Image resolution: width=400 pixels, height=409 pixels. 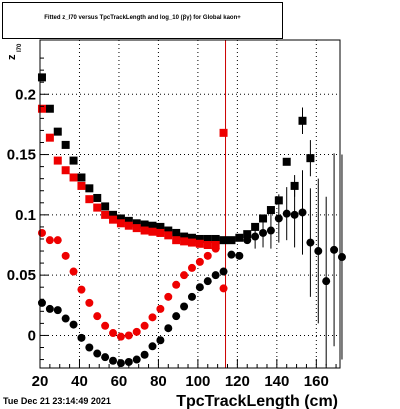 I want to click on x-tick-label: 80, so click(x=158, y=381).